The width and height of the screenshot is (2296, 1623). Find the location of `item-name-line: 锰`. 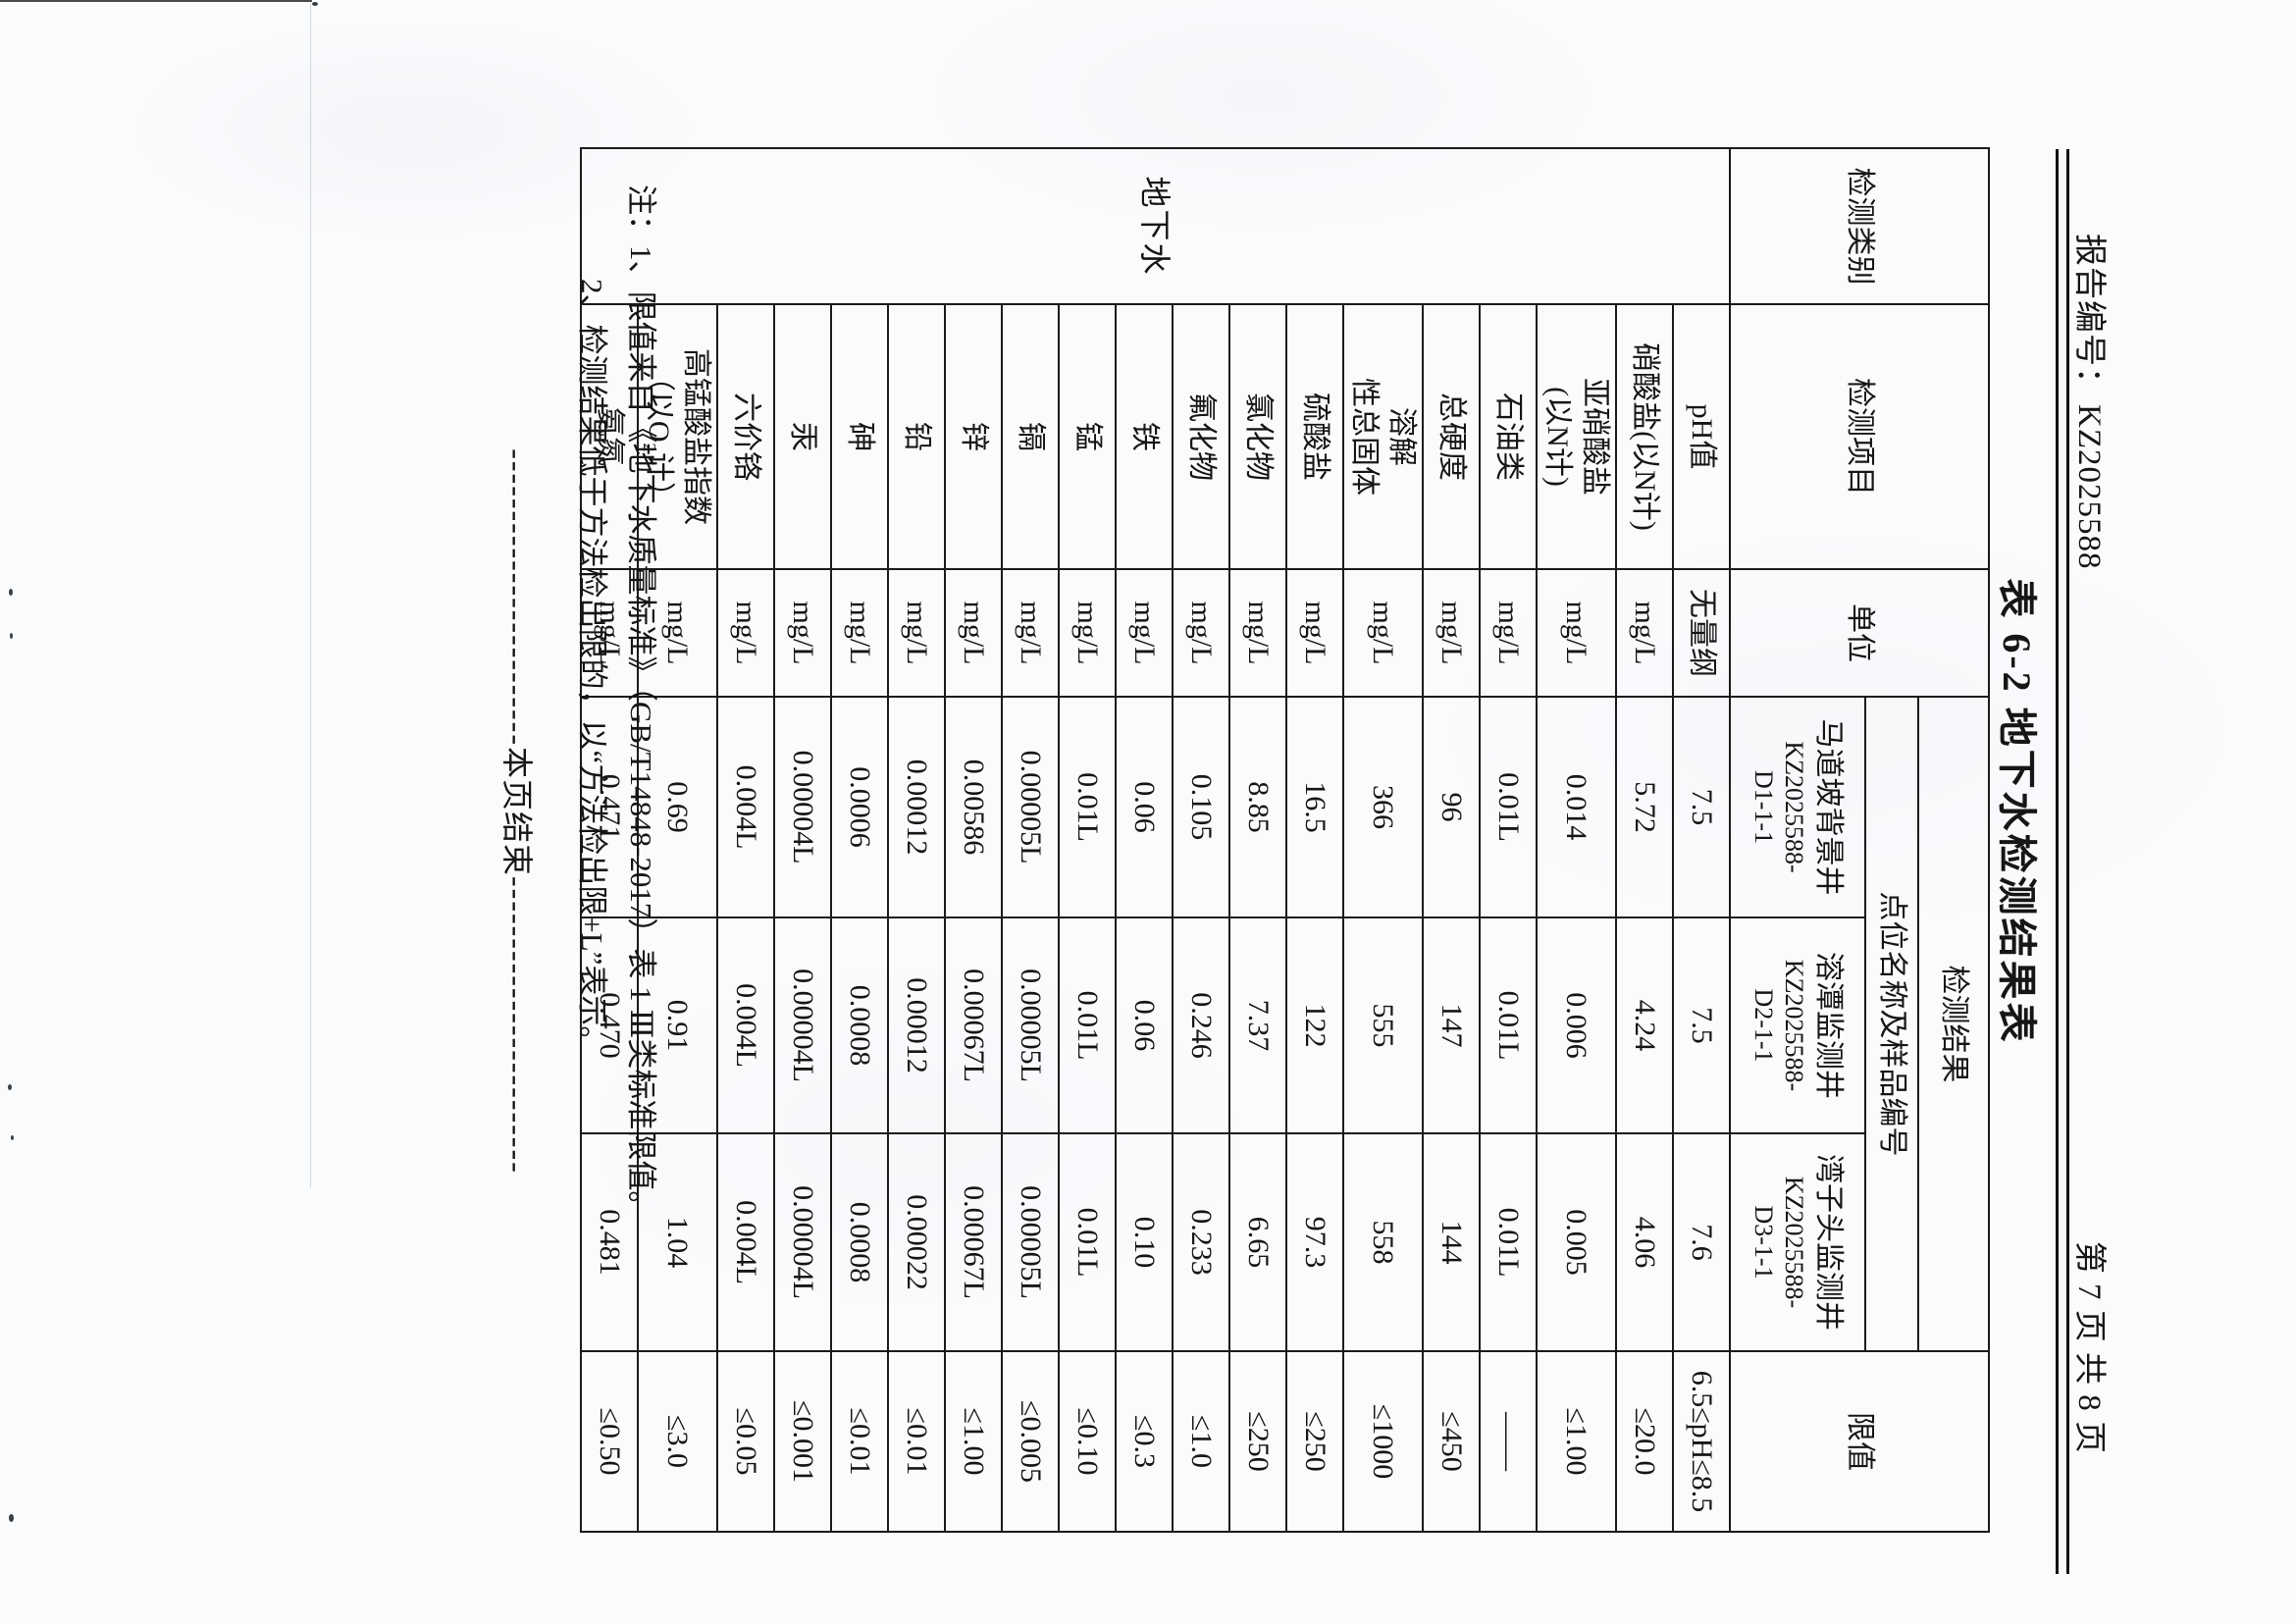

item-name-line: 锰 is located at coordinates (1087, 436).